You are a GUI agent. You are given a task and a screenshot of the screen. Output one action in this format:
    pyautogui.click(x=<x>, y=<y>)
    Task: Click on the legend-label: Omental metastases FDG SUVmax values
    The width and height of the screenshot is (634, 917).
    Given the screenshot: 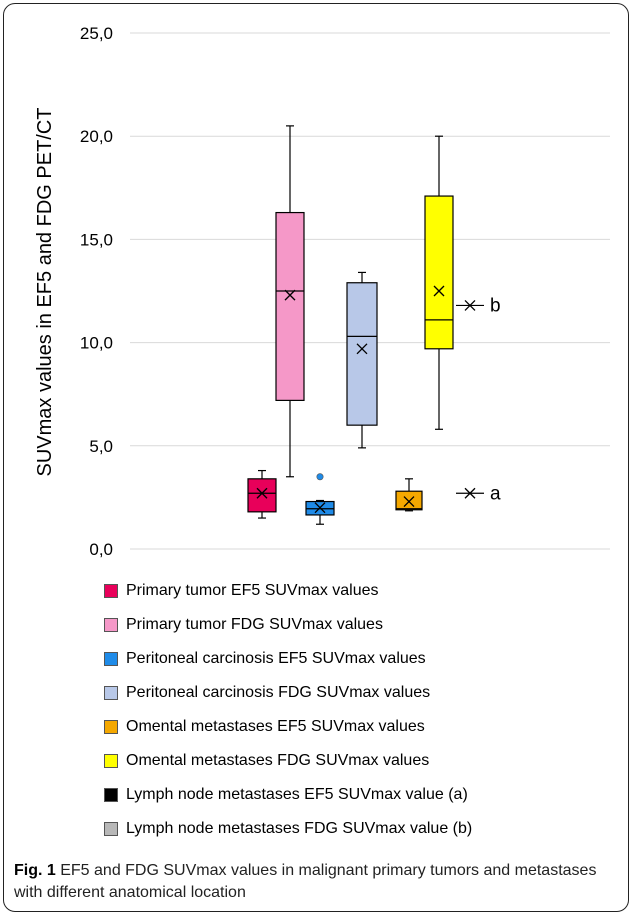 What is the action you would take?
    pyautogui.click(x=278, y=760)
    